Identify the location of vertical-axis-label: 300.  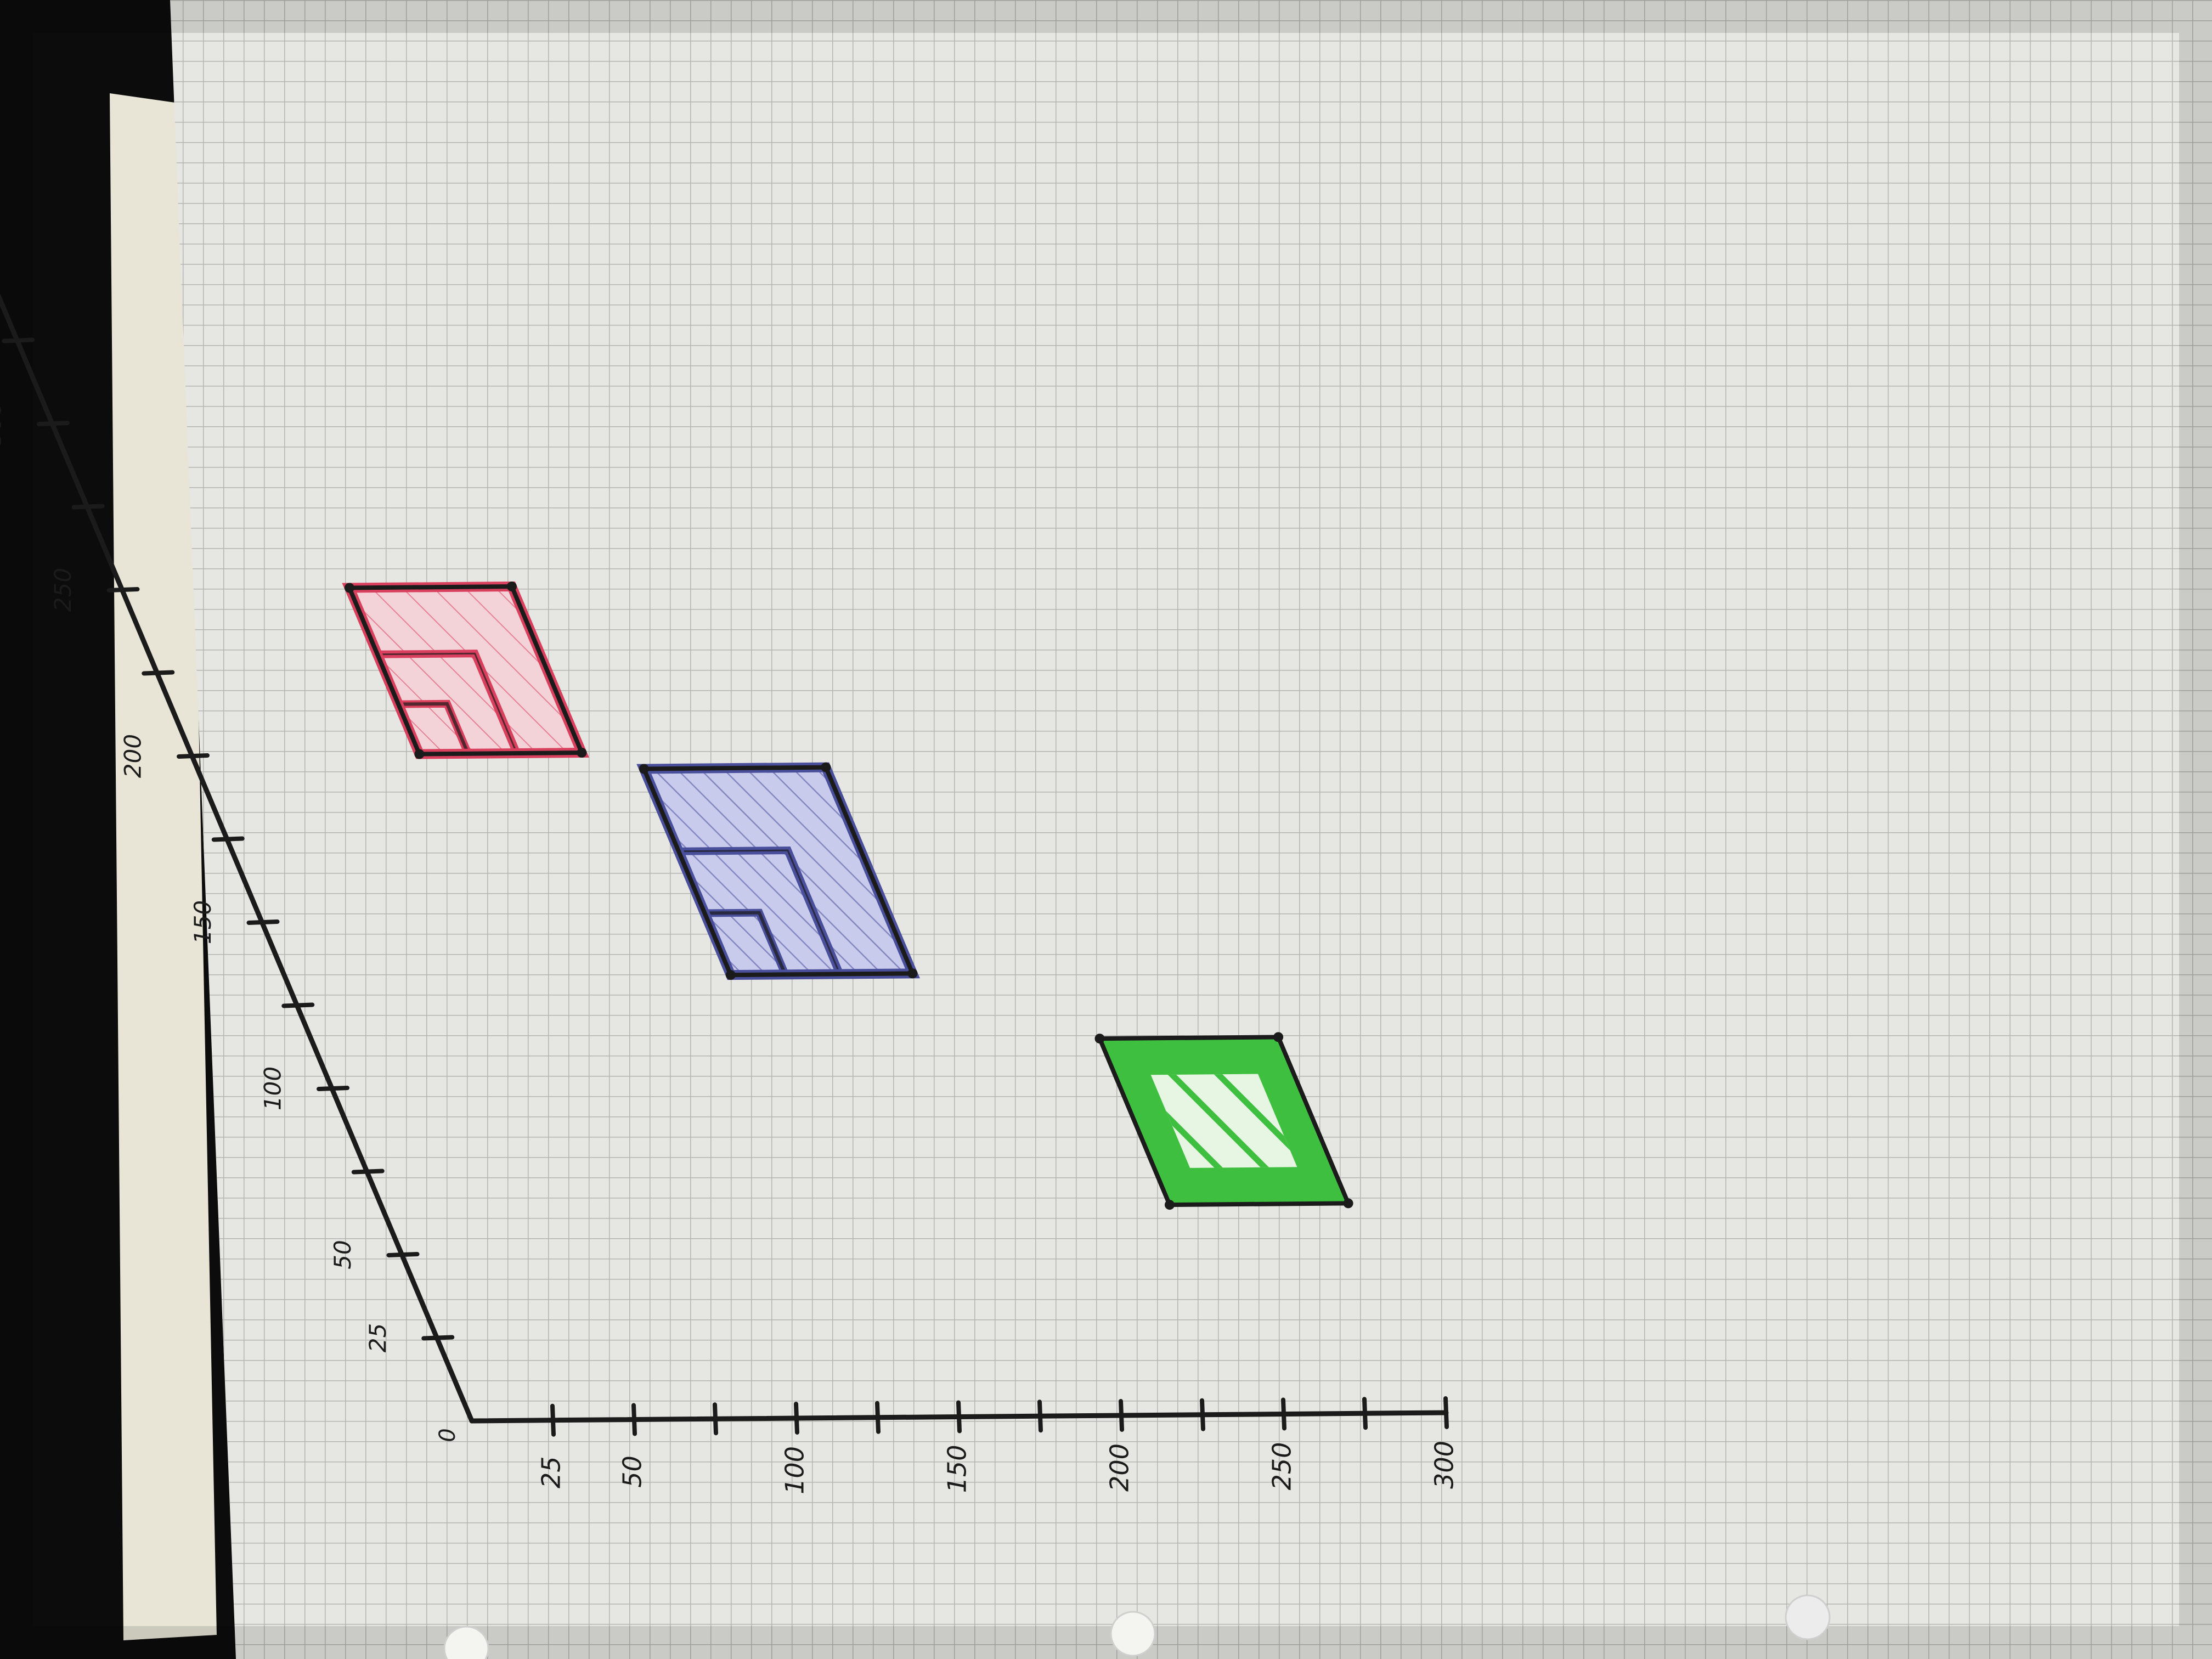
(4, 423).